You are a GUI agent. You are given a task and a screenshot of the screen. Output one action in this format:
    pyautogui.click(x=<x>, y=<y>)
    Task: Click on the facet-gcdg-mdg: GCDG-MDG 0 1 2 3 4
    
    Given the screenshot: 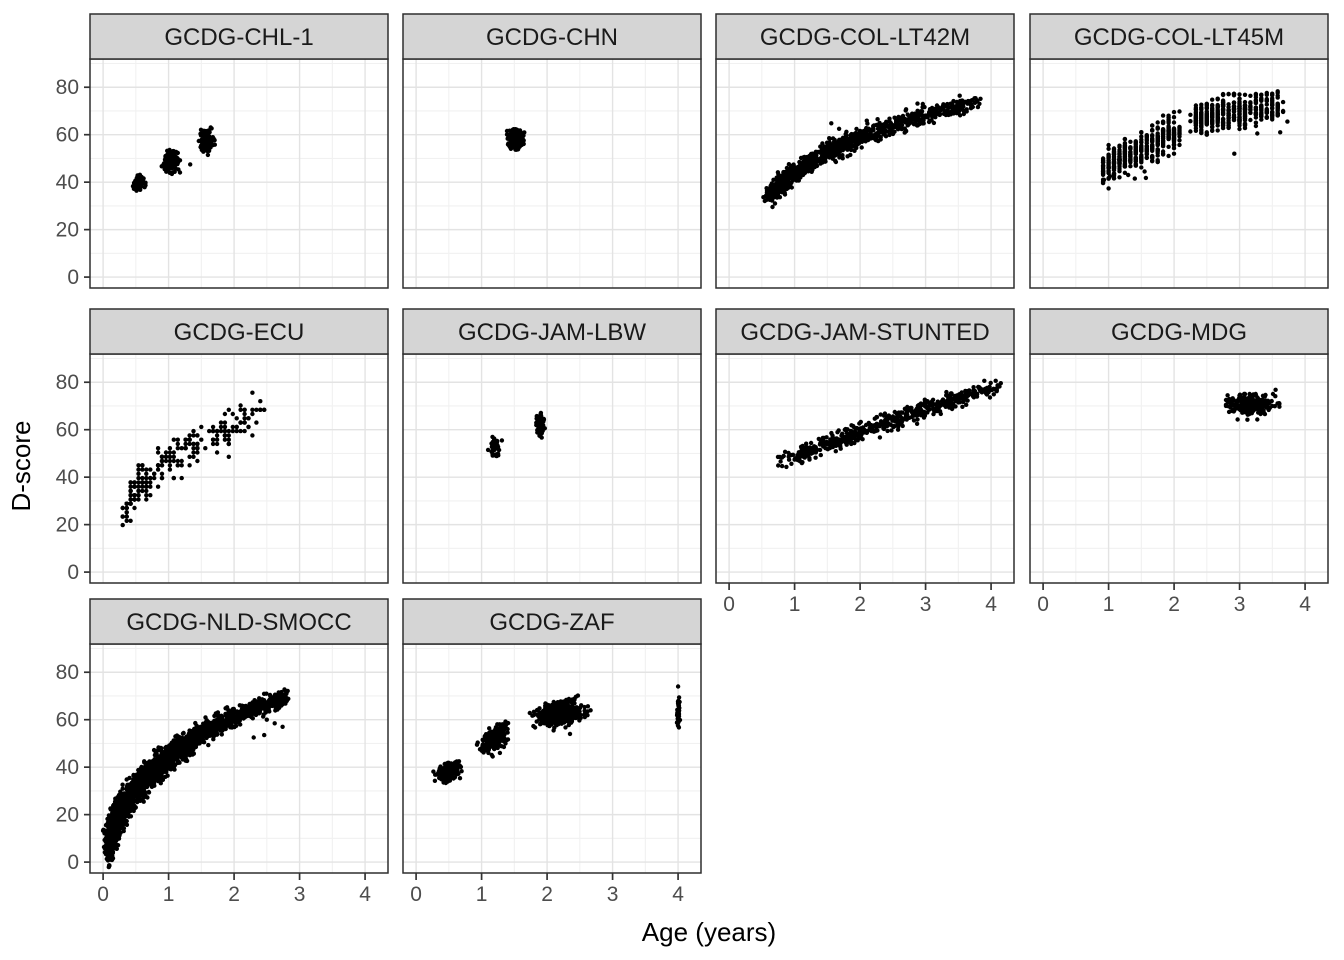 What is the action you would take?
    pyautogui.click(x=1179, y=462)
    